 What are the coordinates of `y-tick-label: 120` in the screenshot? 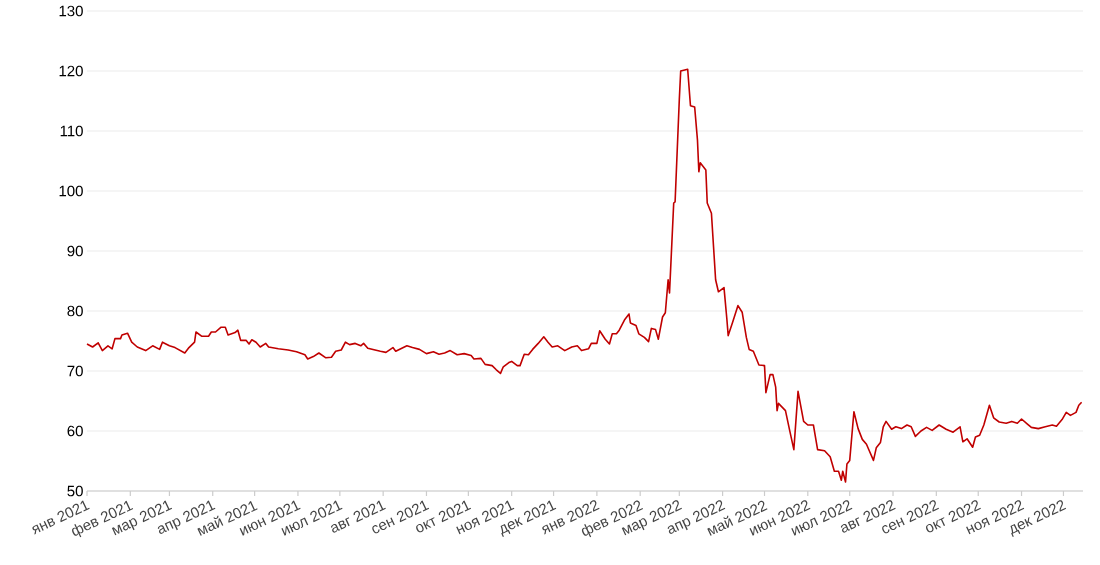 It's located at (71, 71).